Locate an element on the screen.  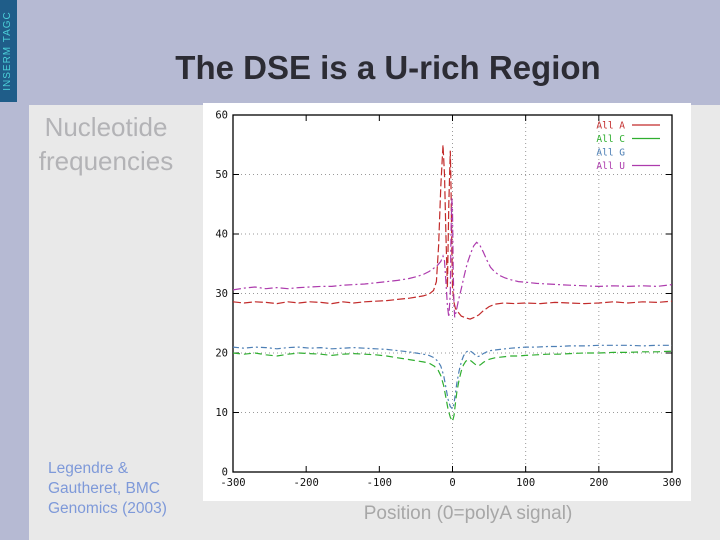
x-tick-label: 0 is located at coordinates (452, 483).